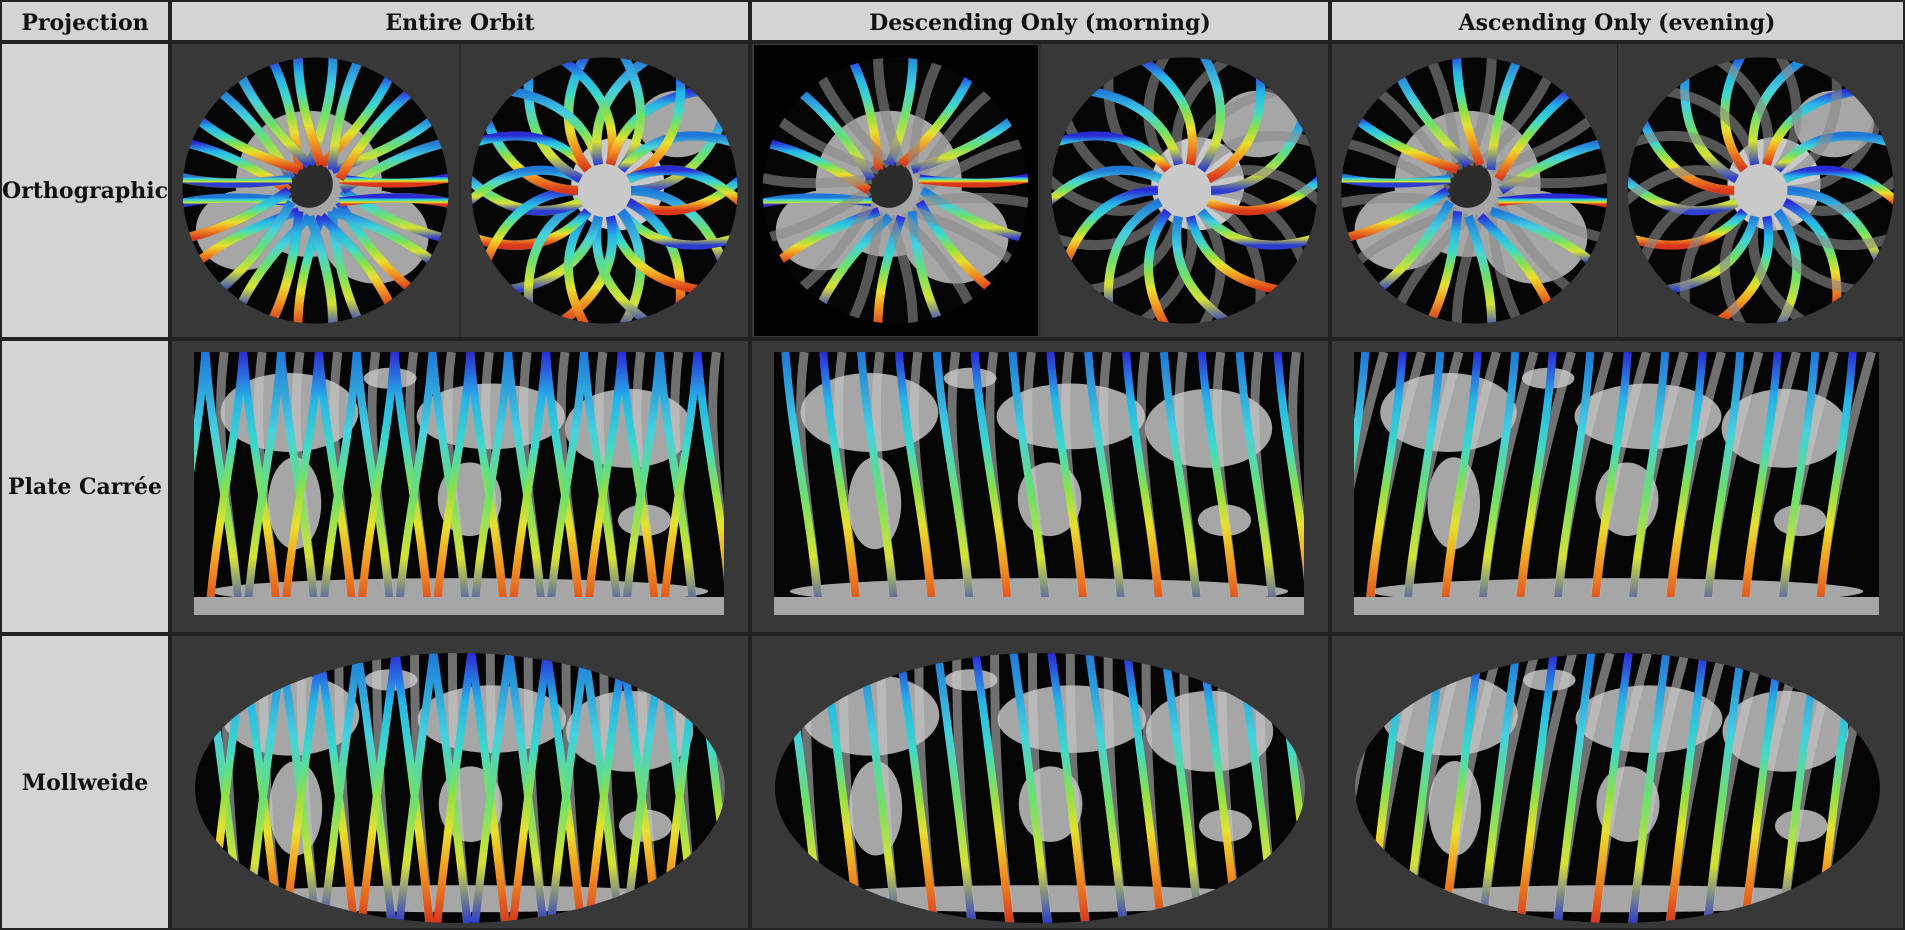 This screenshot has width=1905, height=930. Describe the element at coordinates (85, 783) in the screenshot. I see `row-label-mollweide: Mollweide` at that location.